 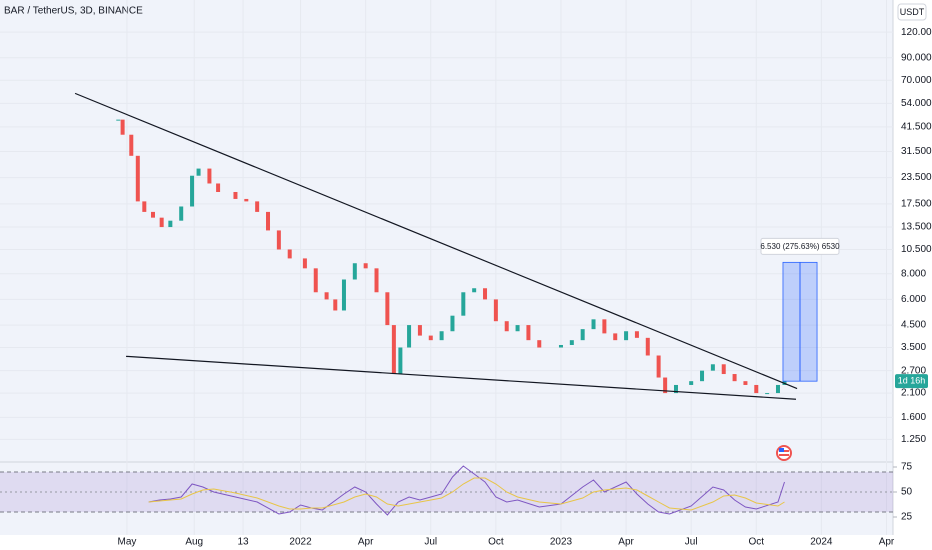 What do you see at coordinates (916, 103) in the screenshot?
I see `y-tick-label: 54.000` at bounding box center [916, 103].